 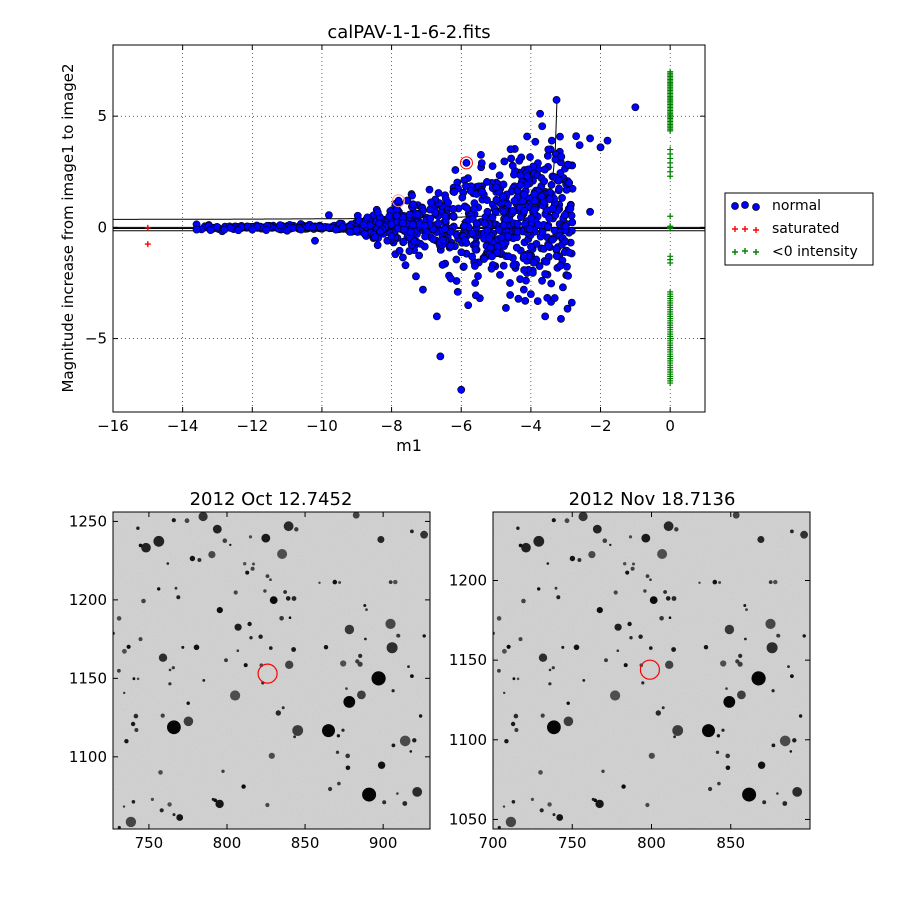 I want to click on y-tick-label: −5, so click(x=96, y=339).